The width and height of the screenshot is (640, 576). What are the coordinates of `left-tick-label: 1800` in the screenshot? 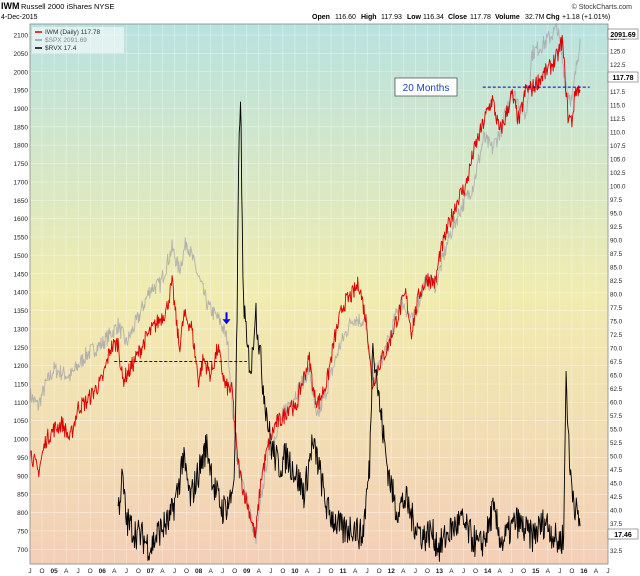 It's located at (21, 146).